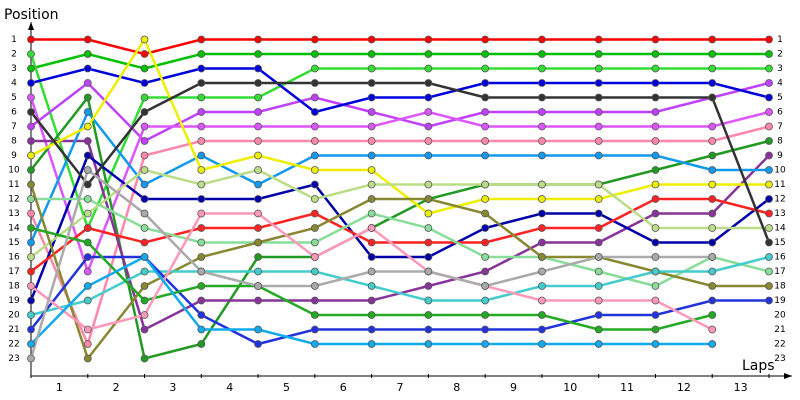  I want to click on y-tick-label: 13, so click(13, 214).